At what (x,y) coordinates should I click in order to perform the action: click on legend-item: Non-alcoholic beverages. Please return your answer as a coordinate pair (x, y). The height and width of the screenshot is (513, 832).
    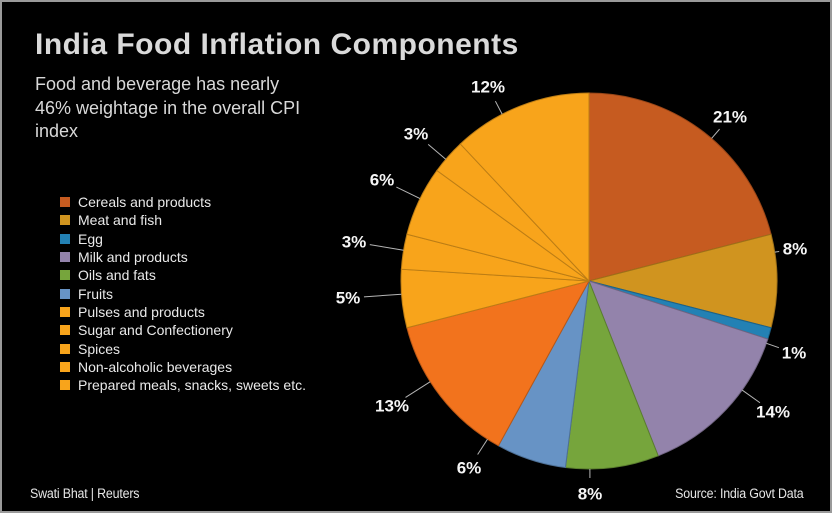
    Looking at the image, I should click on (183, 367).